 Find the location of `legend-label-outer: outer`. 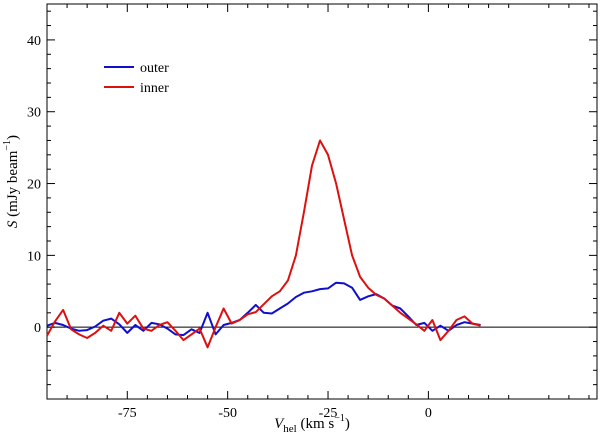

legend-label-outer: outer is located at coordinates (154, 68).